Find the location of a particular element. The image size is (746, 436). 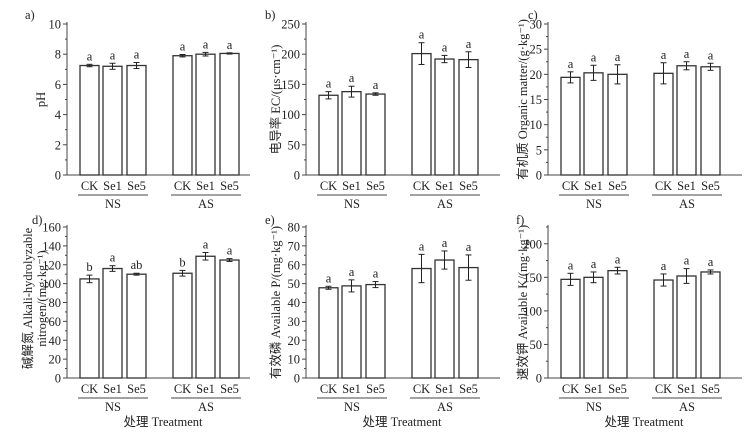

y-axis-label: 有效磷 Available P/(mg·kg⁻¹) is located at coordinates (275, 302).